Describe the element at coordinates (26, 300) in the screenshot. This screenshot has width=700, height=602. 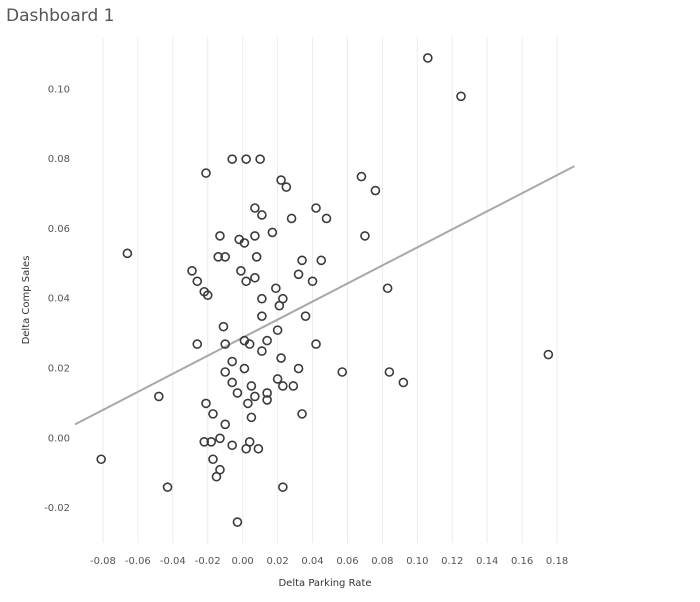
I see `y-axis-label: Delta Comp Sales` at that location.